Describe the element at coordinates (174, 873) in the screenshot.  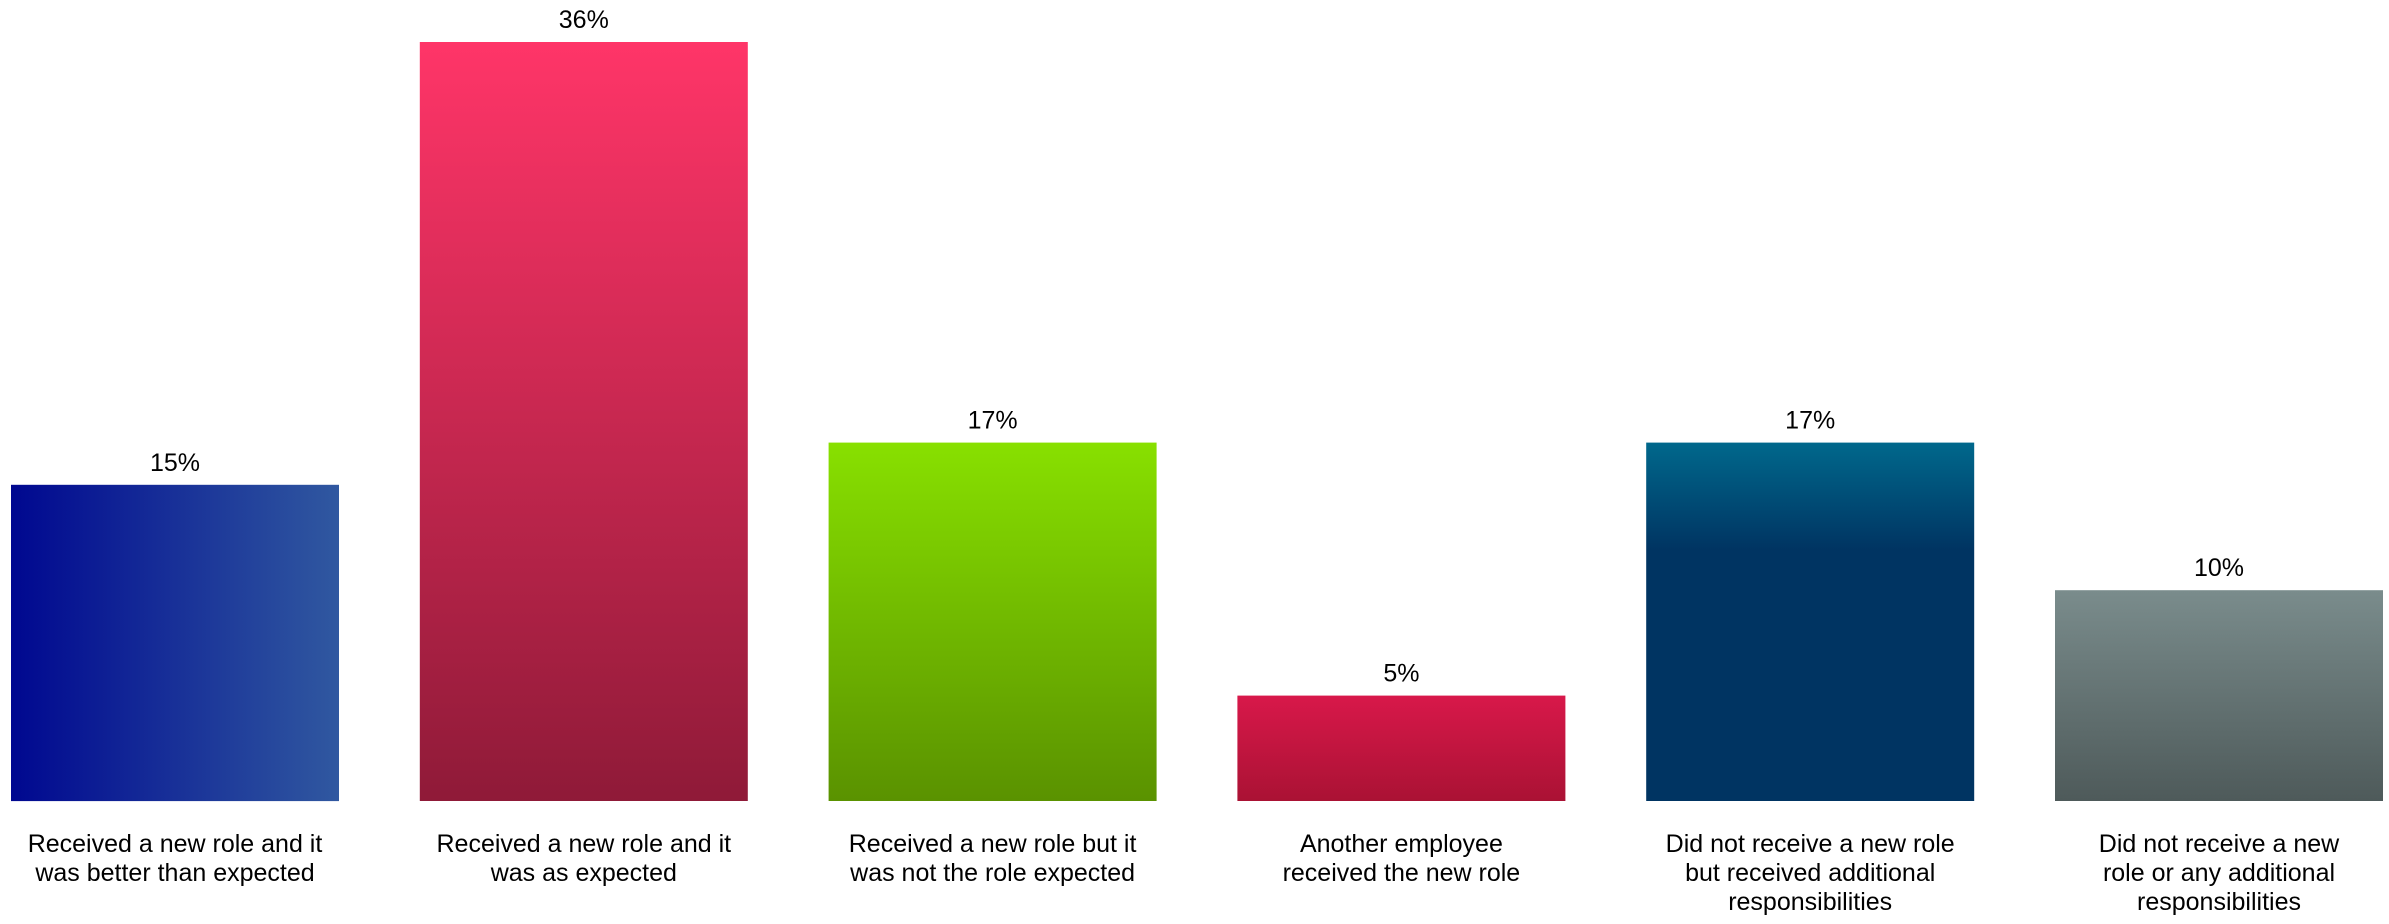
I see `category-label-line: was better than expected` at that location.